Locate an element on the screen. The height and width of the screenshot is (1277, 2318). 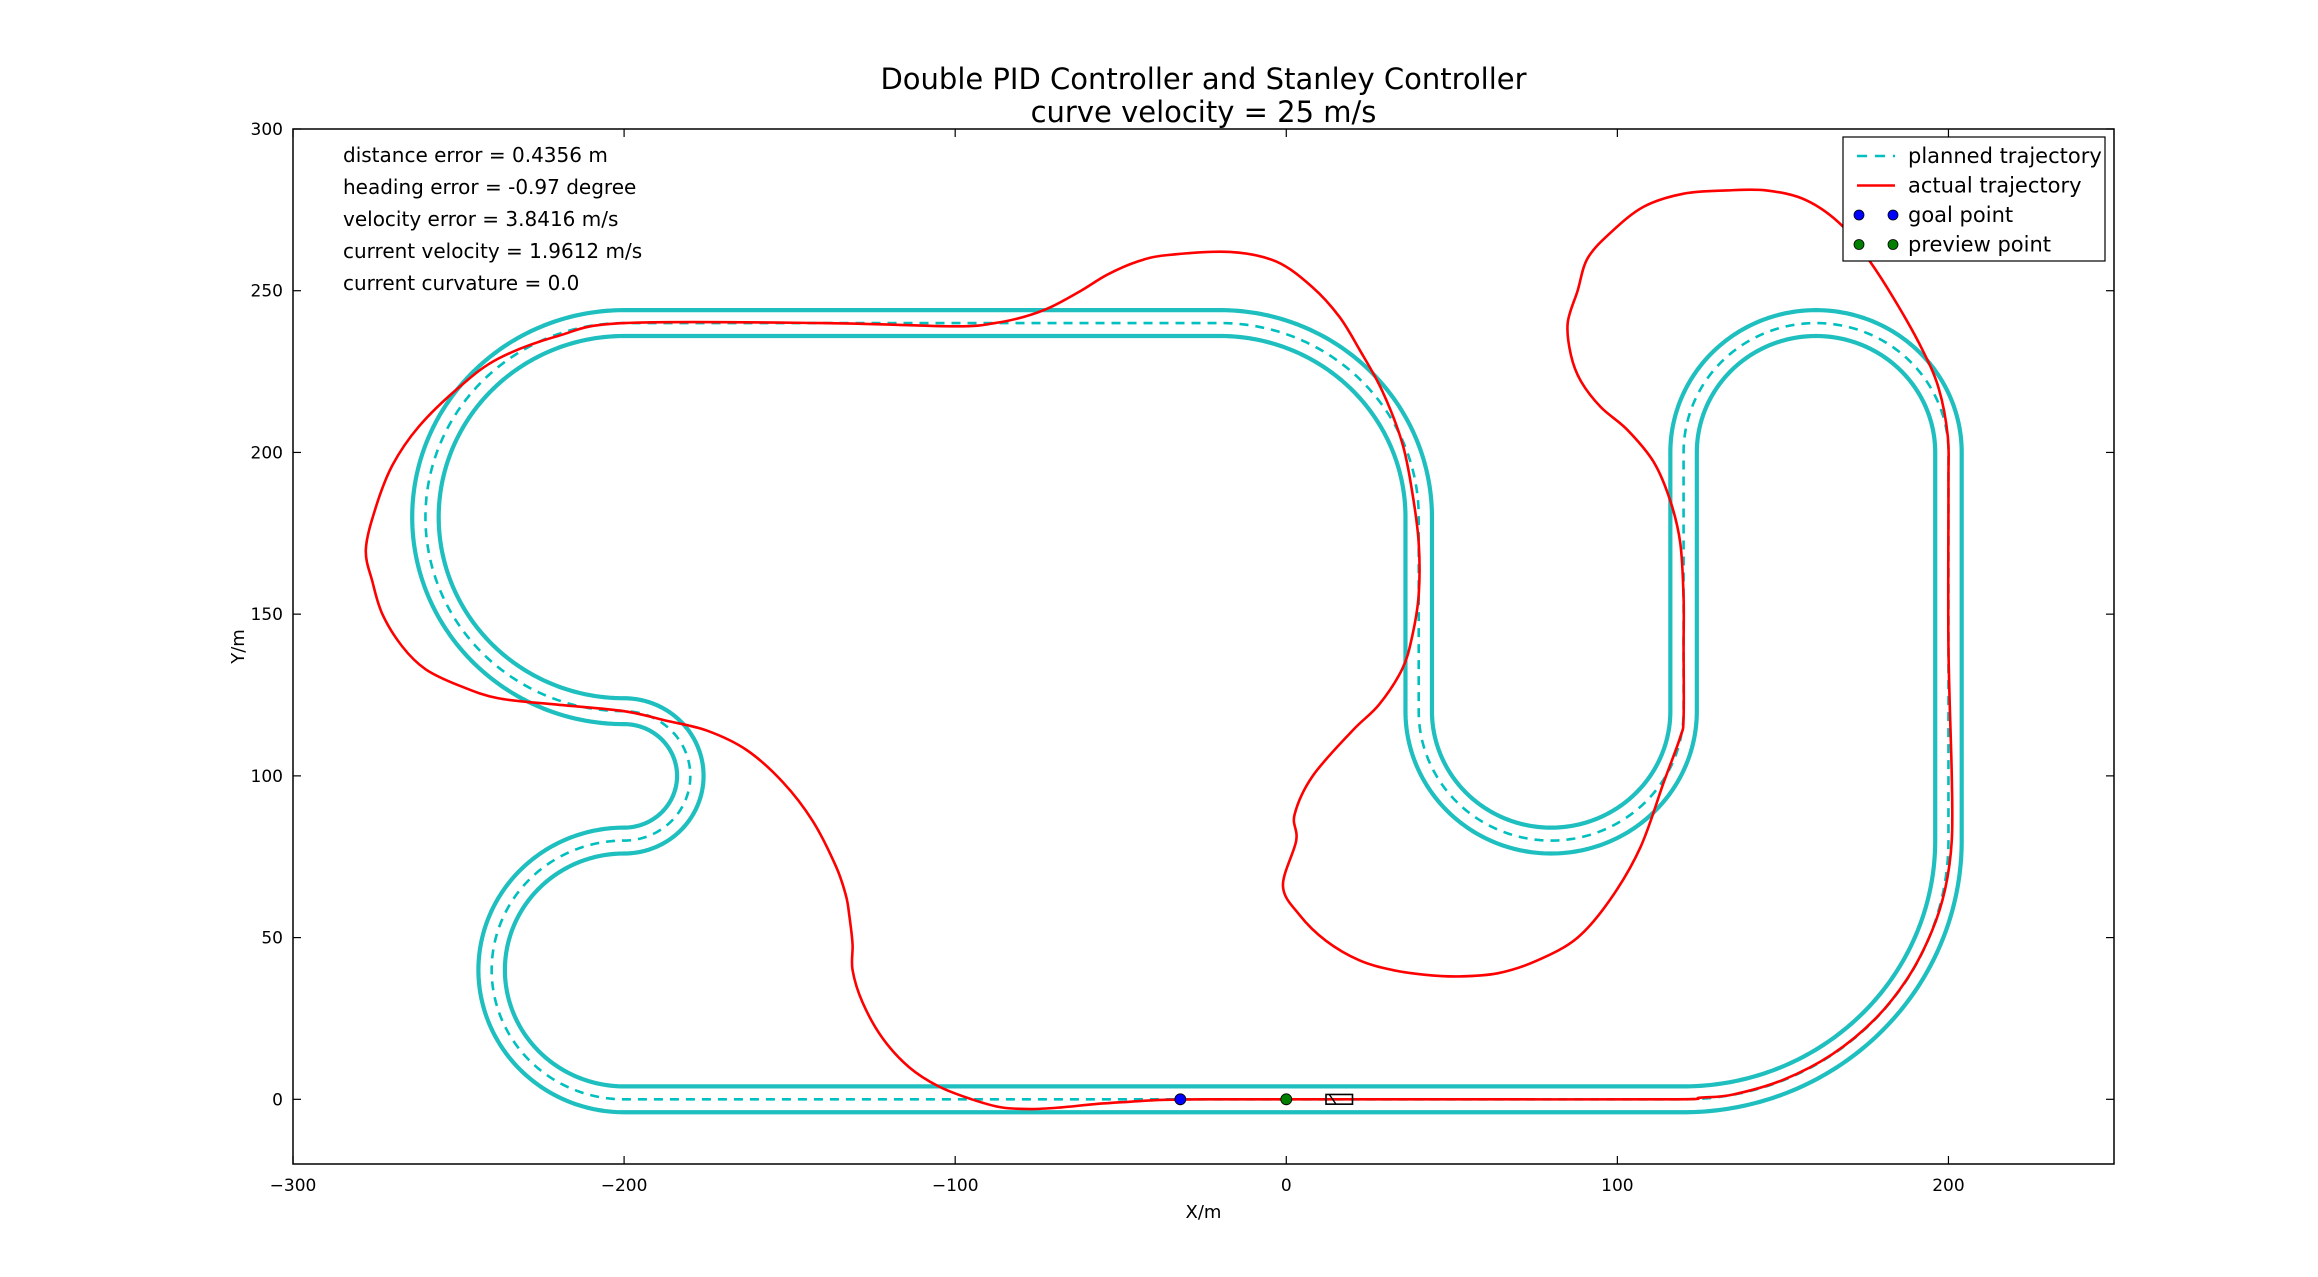
info-line: current curvature = 0.0 is located at coordinates (461, 283).